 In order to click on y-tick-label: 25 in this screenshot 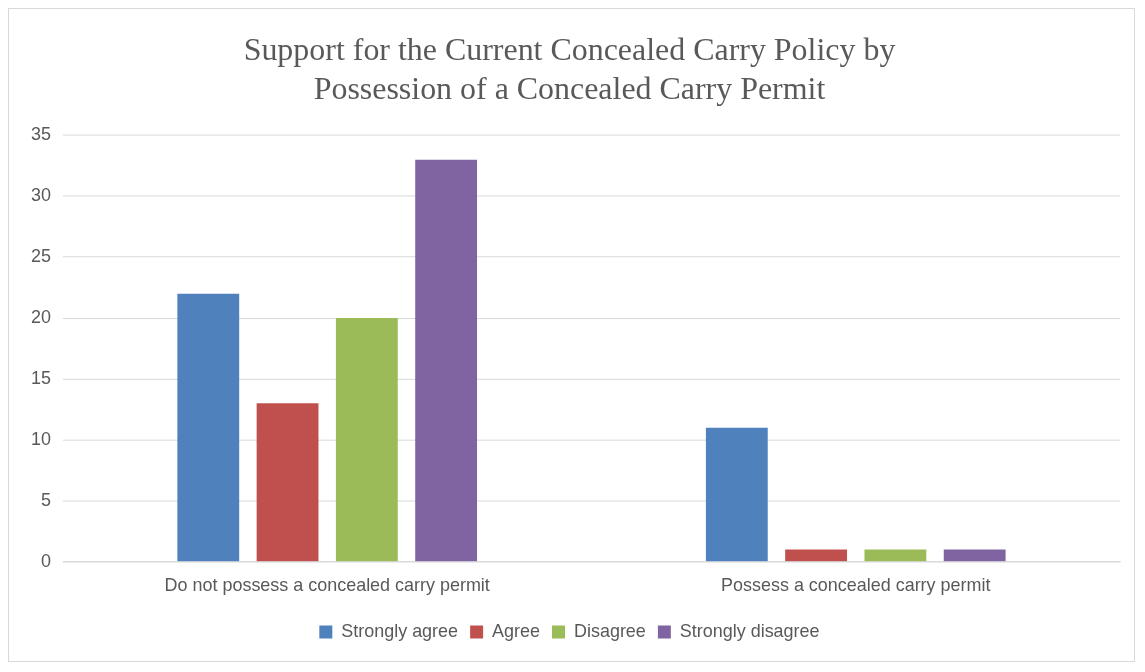, I will do `click(40, 256)`.